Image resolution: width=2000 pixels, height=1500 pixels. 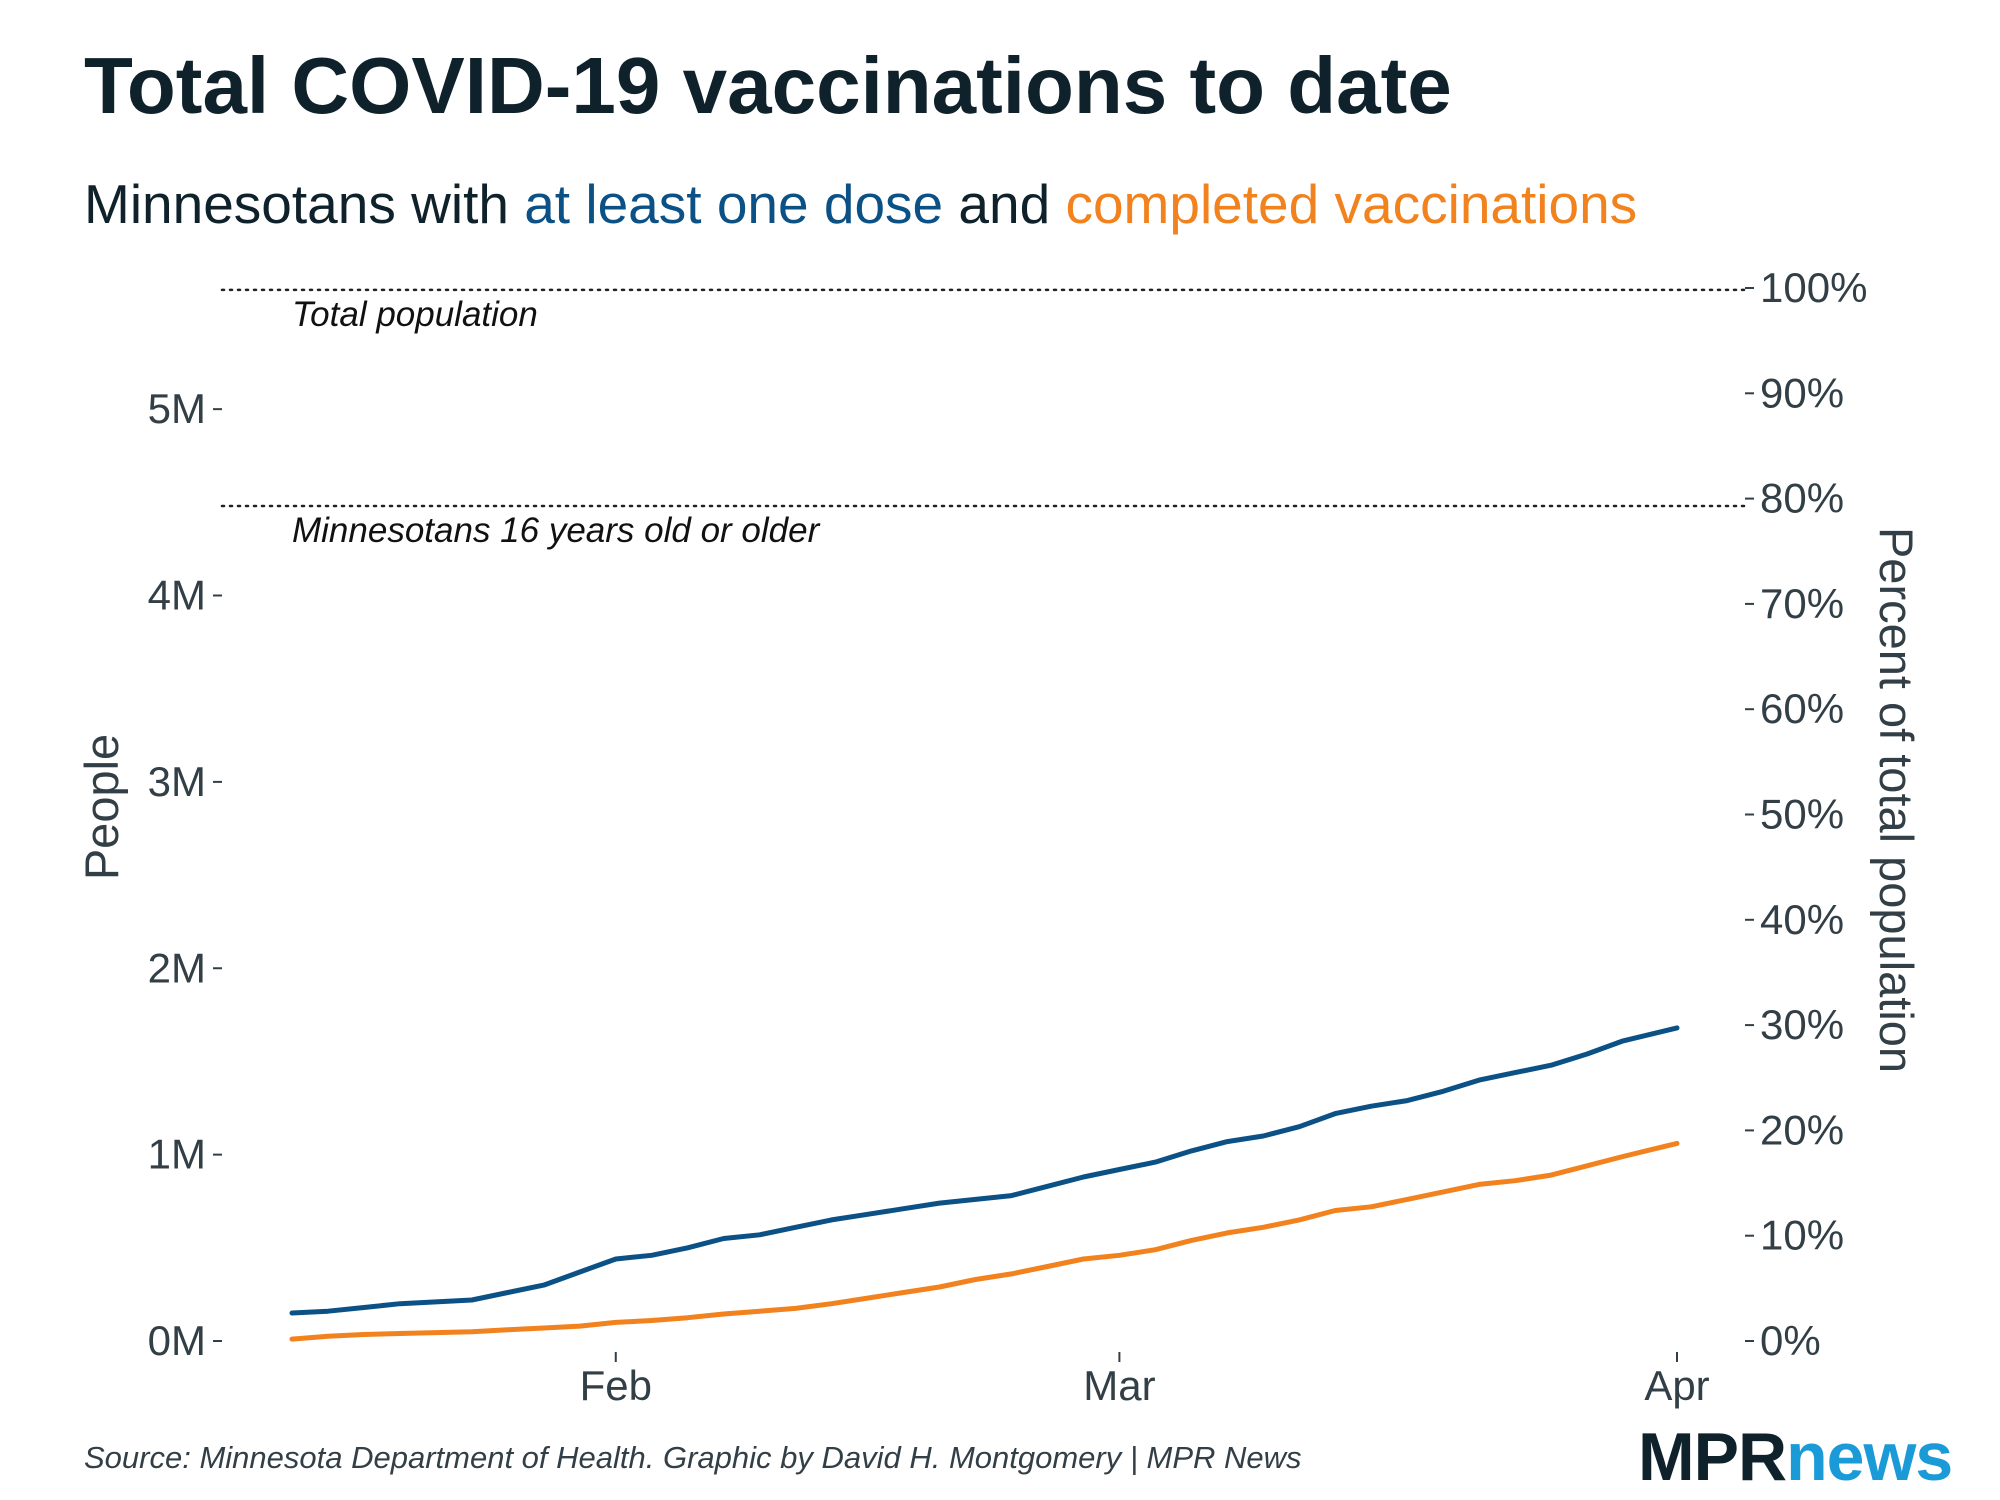 I want to click on y2-tick-label-1: 10%, so click(x=1802, y=1235).